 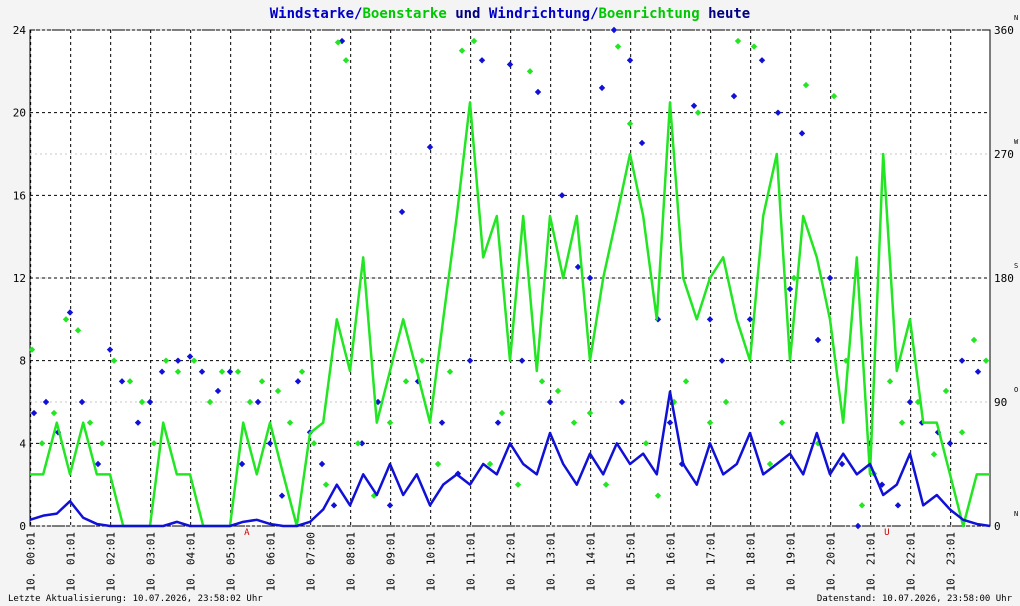 I want to click on x-tick-label: 10. 05:01, so click(x=231, y=562).